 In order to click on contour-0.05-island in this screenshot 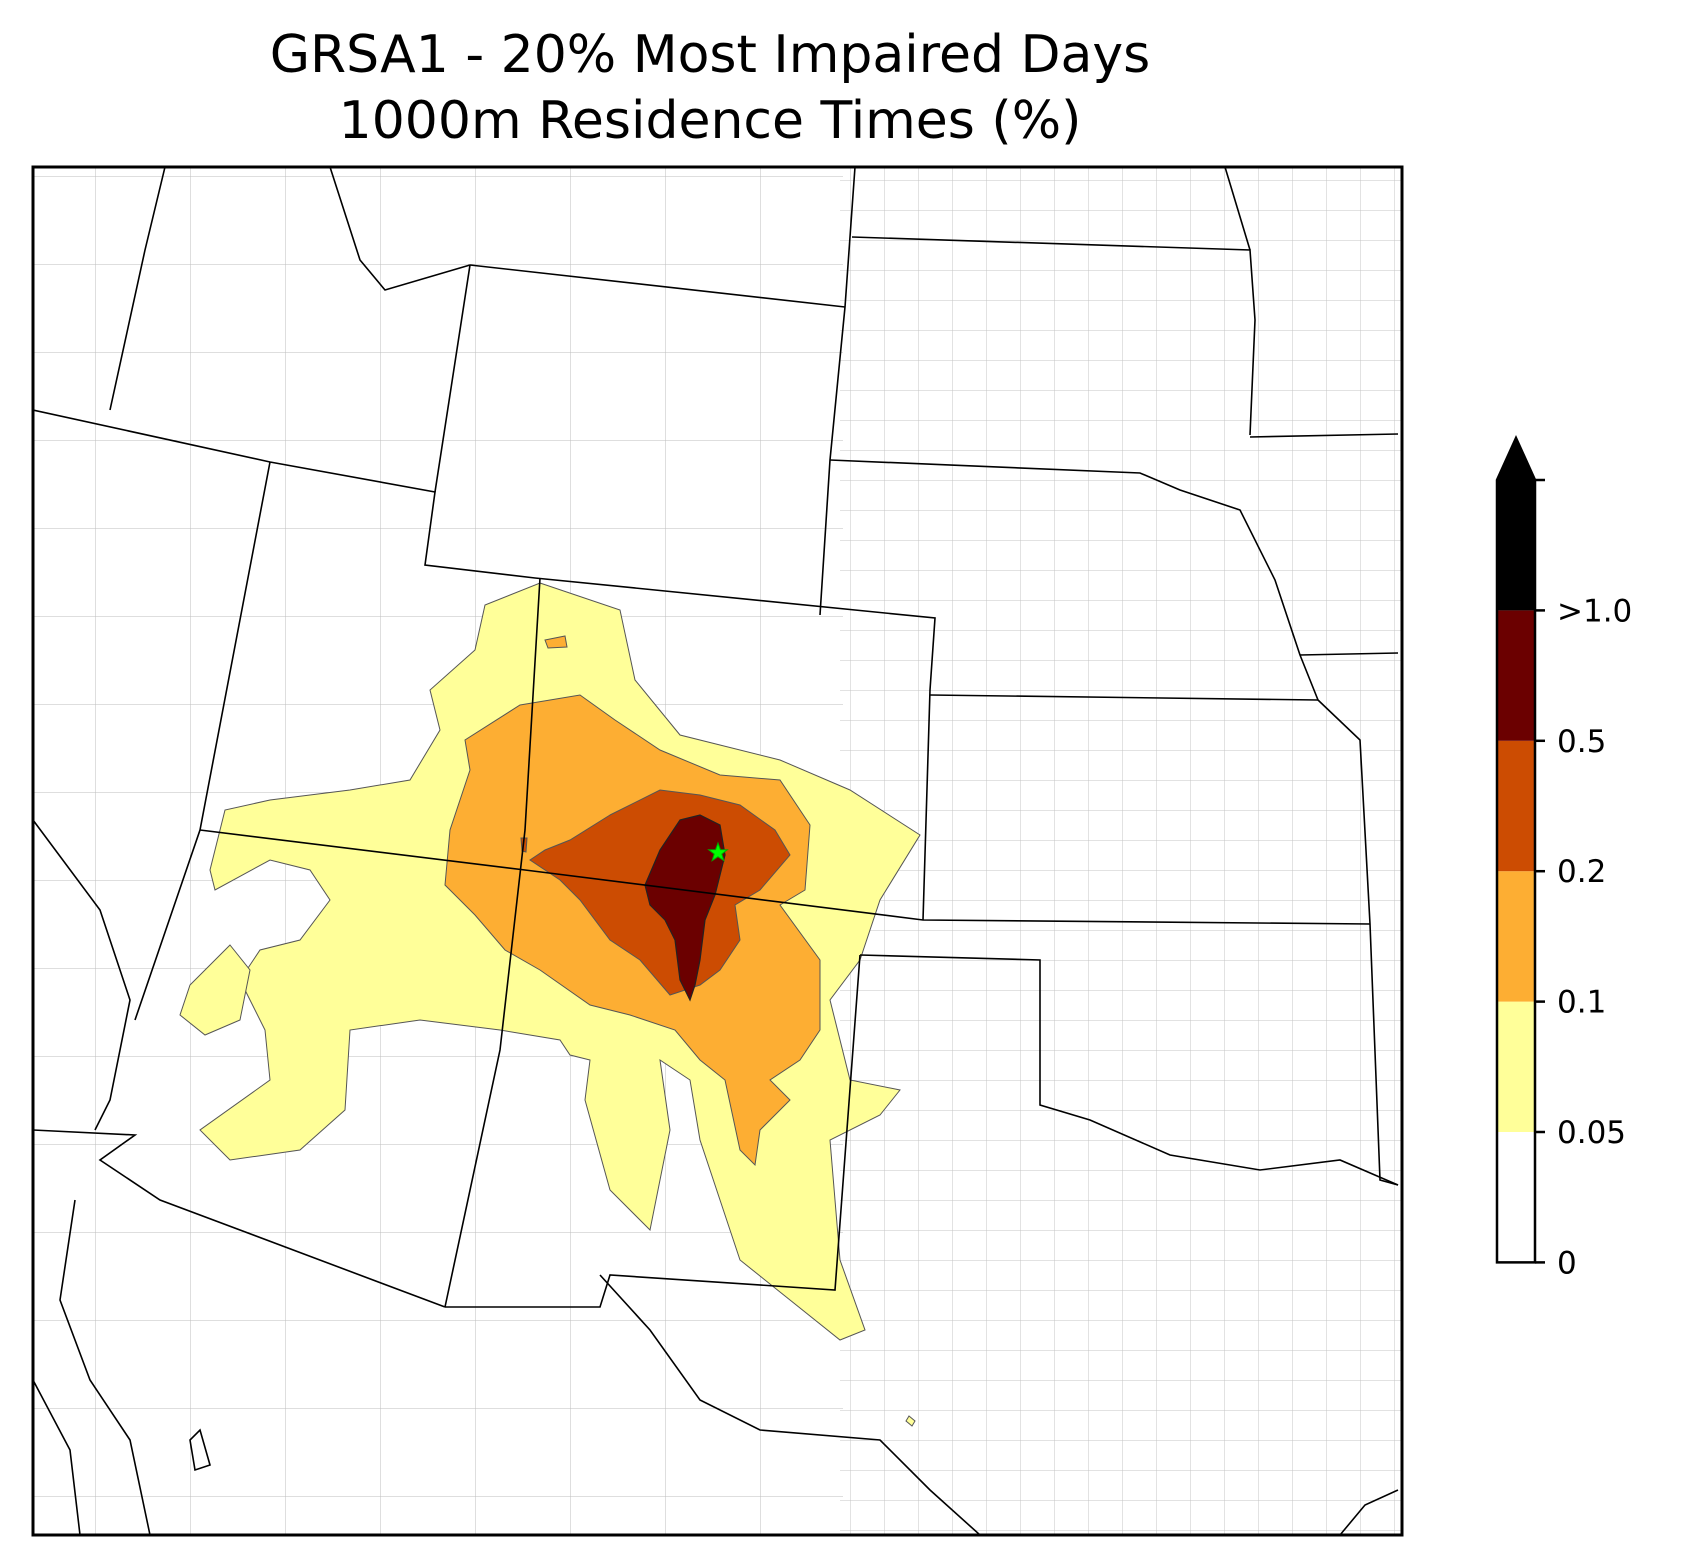, I will do `click(215, 990)`.